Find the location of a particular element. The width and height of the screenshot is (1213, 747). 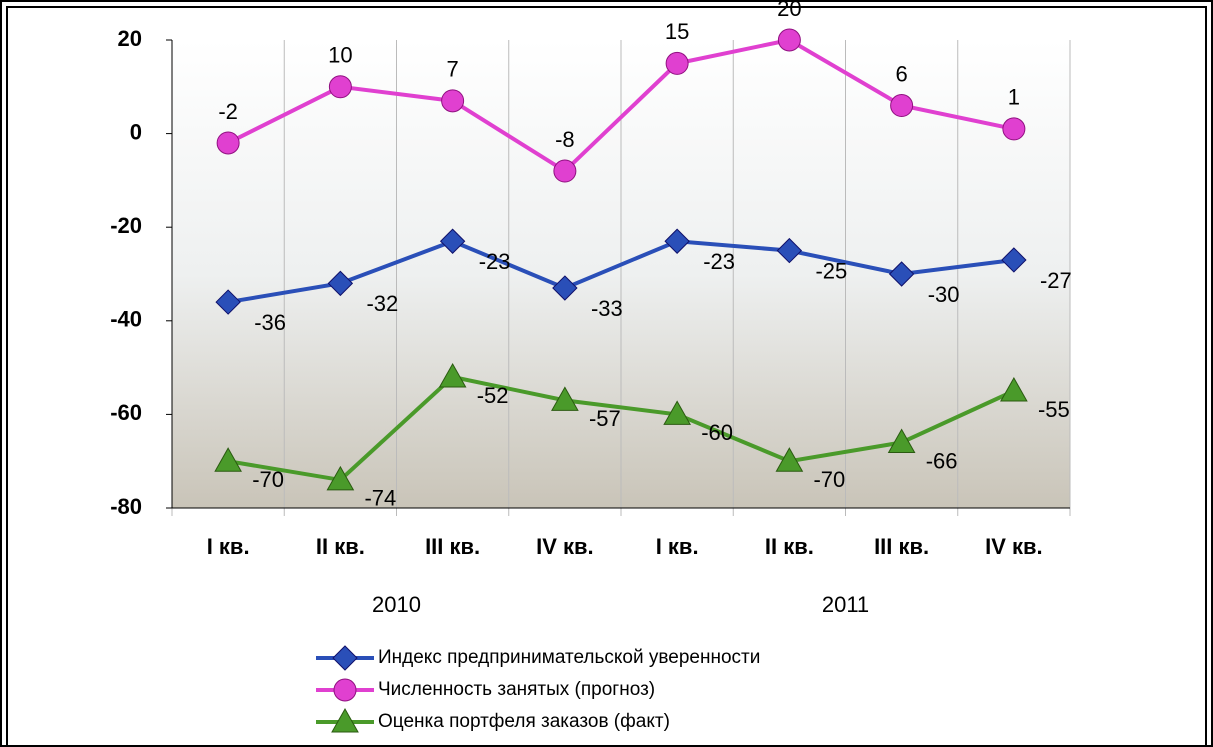

data-label: -60 is located at coordinates (717, 432).